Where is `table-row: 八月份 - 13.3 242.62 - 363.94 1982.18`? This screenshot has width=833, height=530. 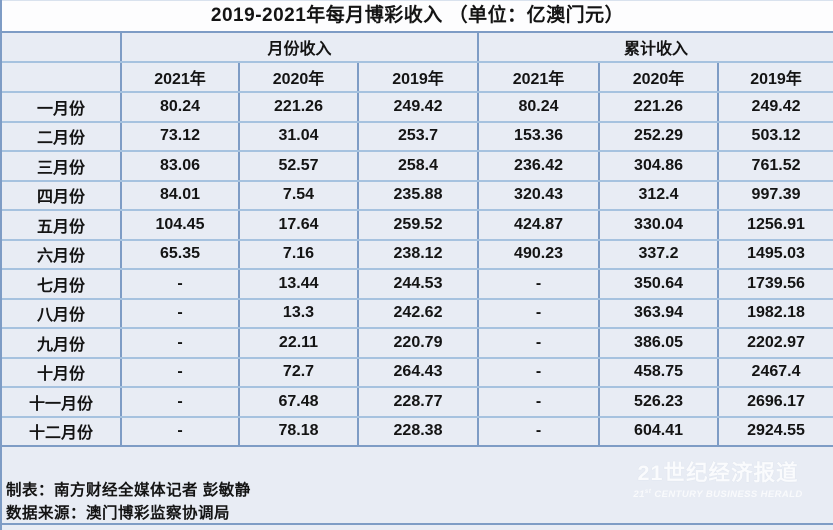
table-row: 八月份 - 13.3 242.62 - 363.94 1982.18 is located at coordinates (417, 313).